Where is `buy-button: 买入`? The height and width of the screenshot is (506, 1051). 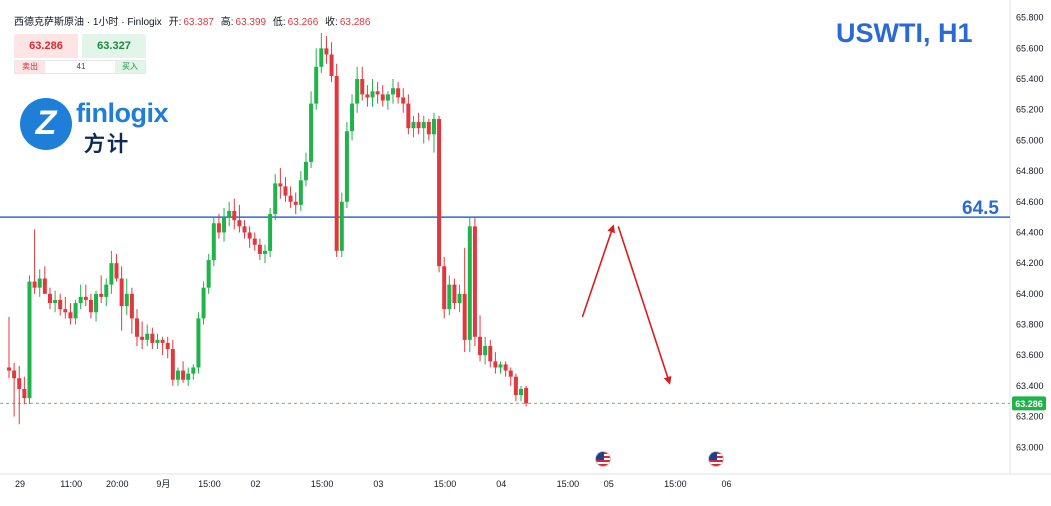
buy-button: 买入 is located at coordinates (130, 67).